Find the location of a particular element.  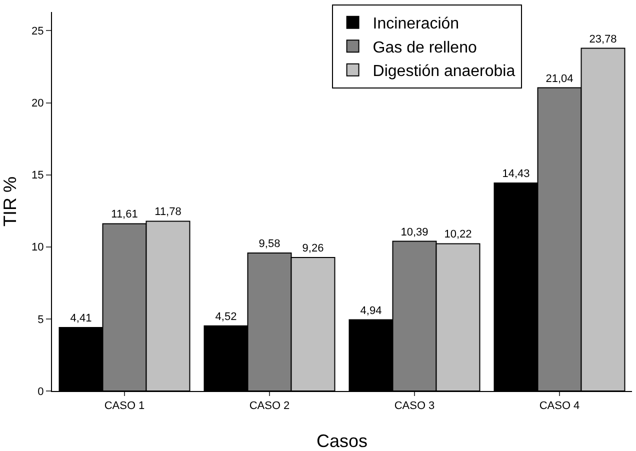

y-tick-label: 20 is located at coordinates (38, 104).